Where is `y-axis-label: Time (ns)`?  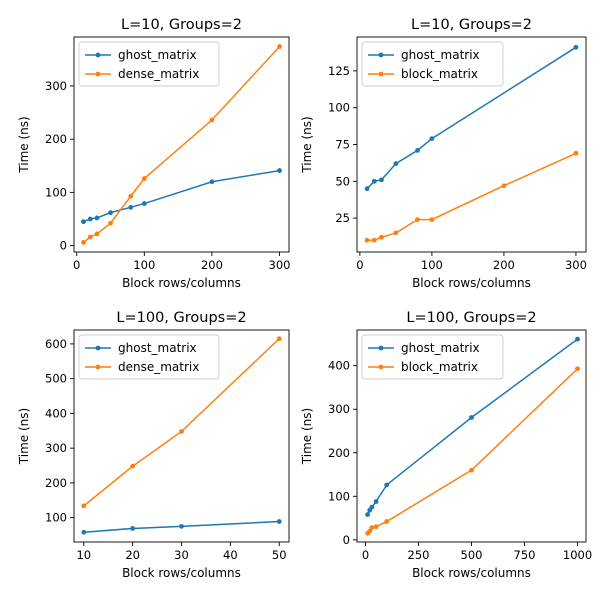
y-axis-label: Time (ns) is located at coordinates (24, 144).